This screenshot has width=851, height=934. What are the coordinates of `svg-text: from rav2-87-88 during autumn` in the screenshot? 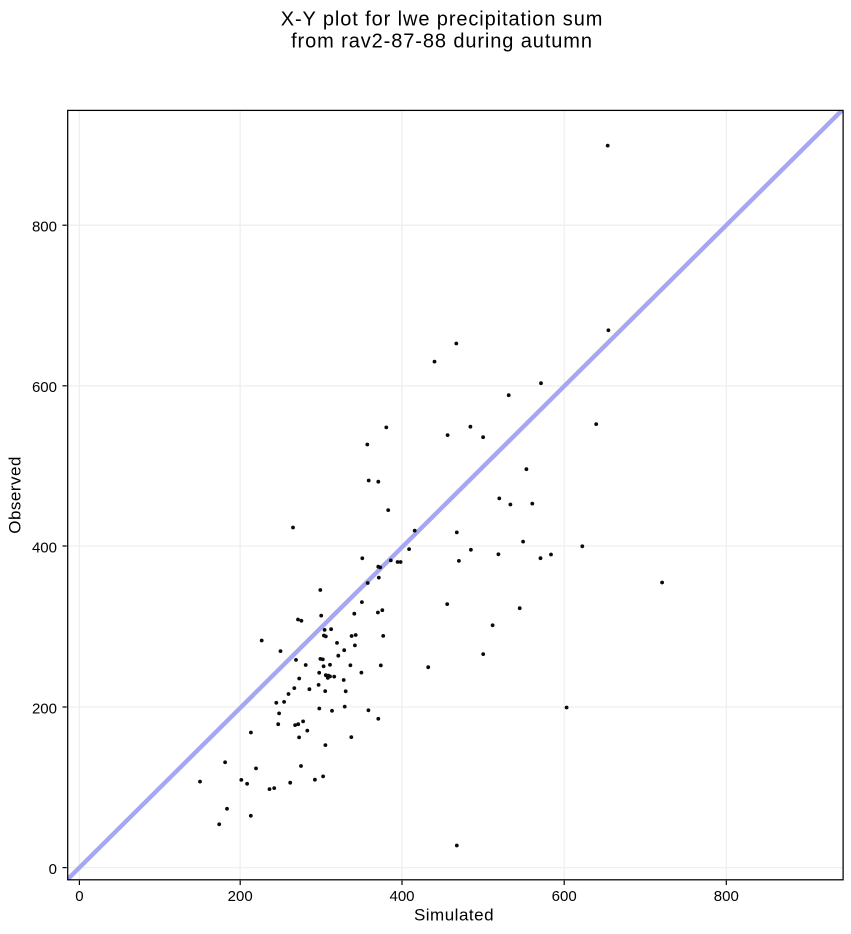 It's located at (442, 41).